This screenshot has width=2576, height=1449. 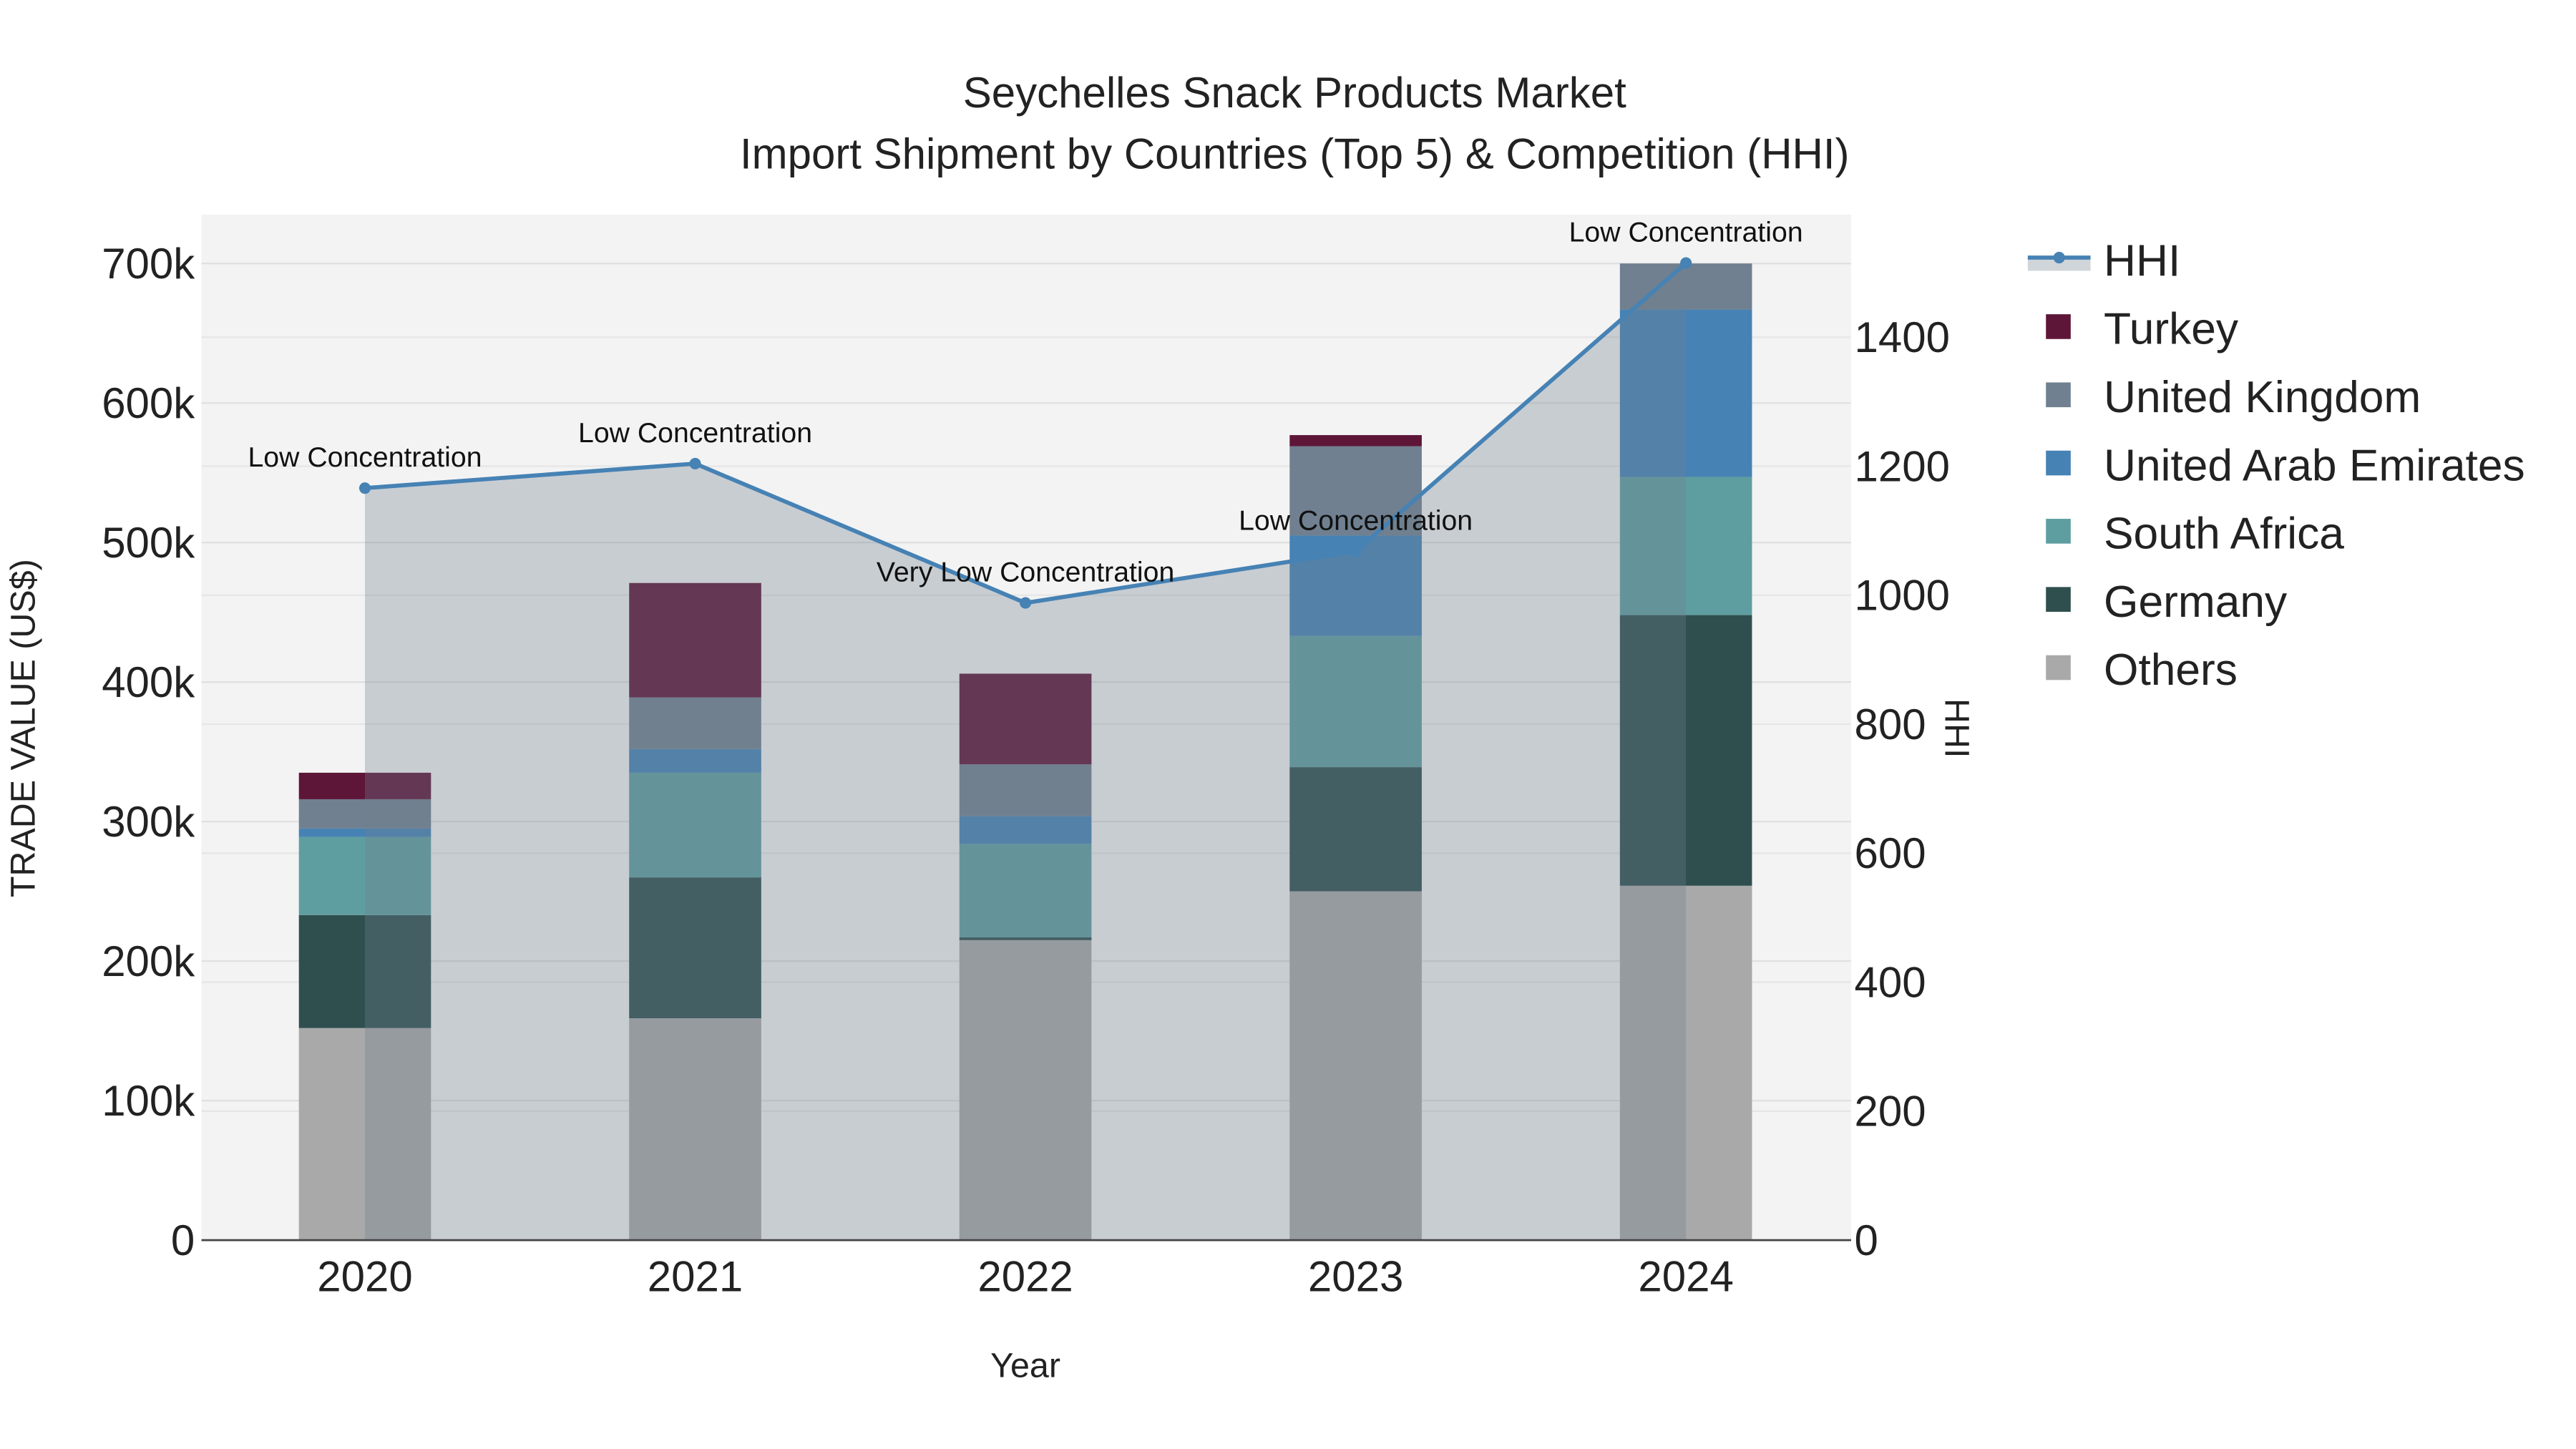 I want to click on legend-item-hhi: HHI, so click(x=2103, y=261).